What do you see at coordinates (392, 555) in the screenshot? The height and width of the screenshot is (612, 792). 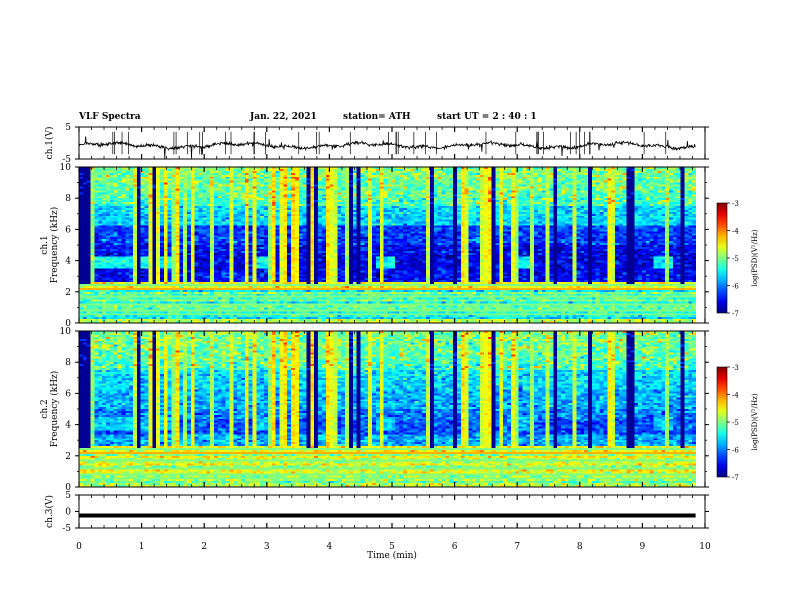 I see `x-axis-label: Time (min)` at bounding box center [392, 555].